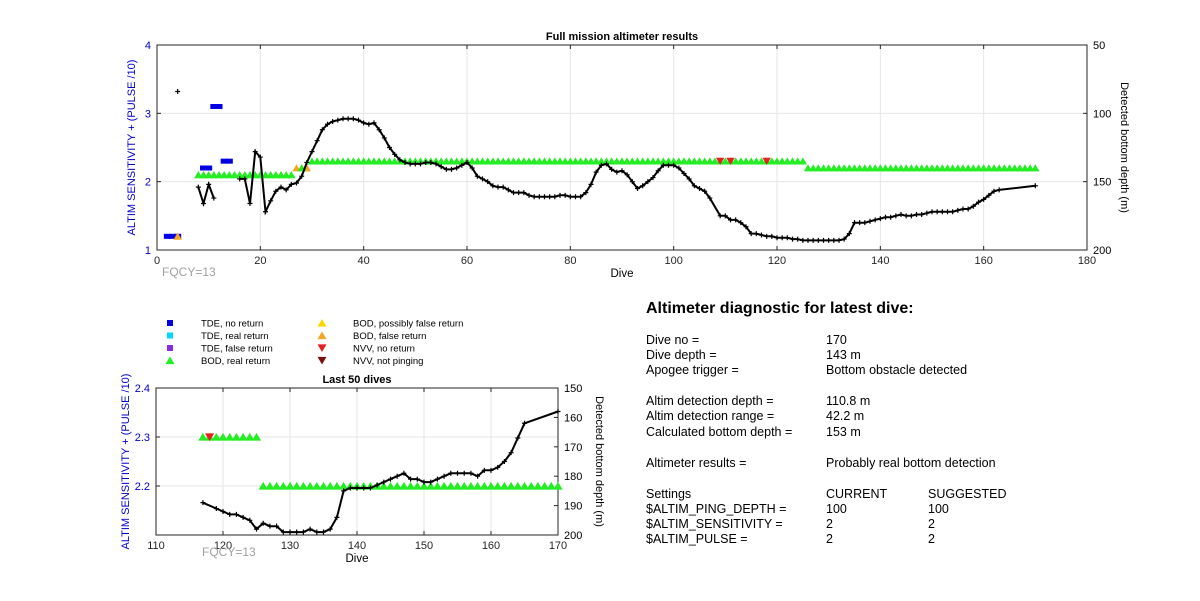 The image size is (1200, 601). What do you see at coordinates (170, 335) in the screenshot?
I see `legend-square-icon` at bounding box center [170, 335].